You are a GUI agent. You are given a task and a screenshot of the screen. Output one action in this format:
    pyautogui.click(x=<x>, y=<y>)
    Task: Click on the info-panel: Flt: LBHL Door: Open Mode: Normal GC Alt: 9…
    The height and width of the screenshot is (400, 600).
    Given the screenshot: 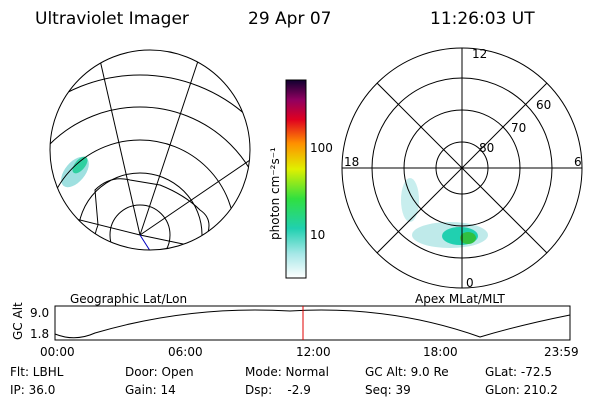 What is the action you would take?
    pyautogui.click(x=284, y=381)
    